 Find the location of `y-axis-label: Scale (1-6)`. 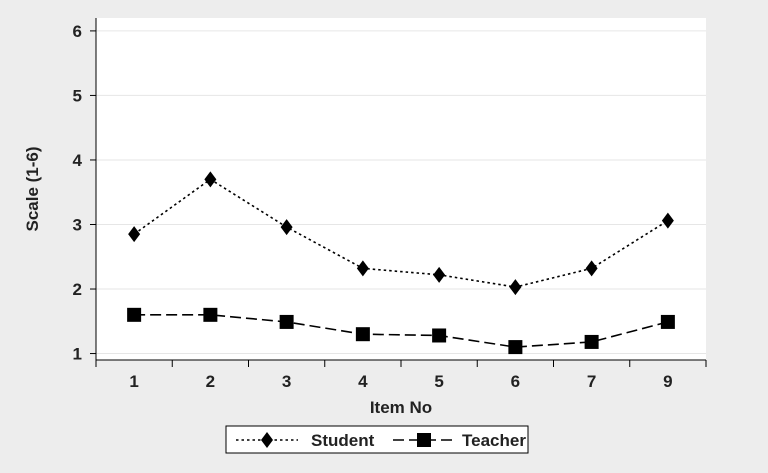

y-axis-label: Scale (1-6) is located at coordinates (32, 188).